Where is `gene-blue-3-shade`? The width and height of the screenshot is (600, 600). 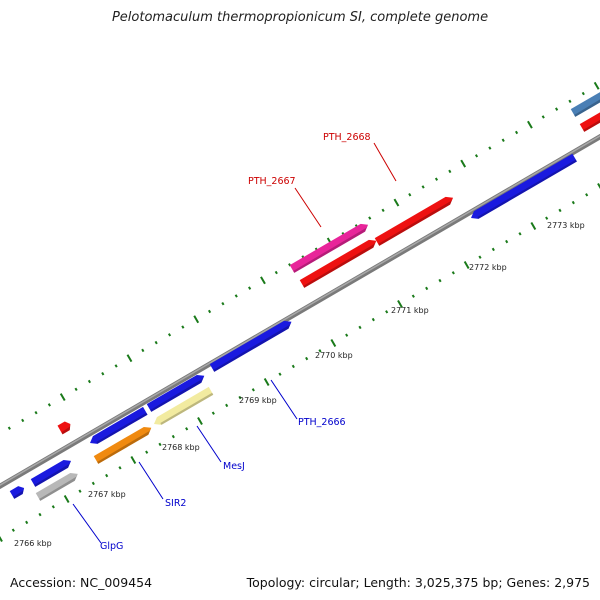 gene-blue-3-shade is located at coordinates (177, 393).